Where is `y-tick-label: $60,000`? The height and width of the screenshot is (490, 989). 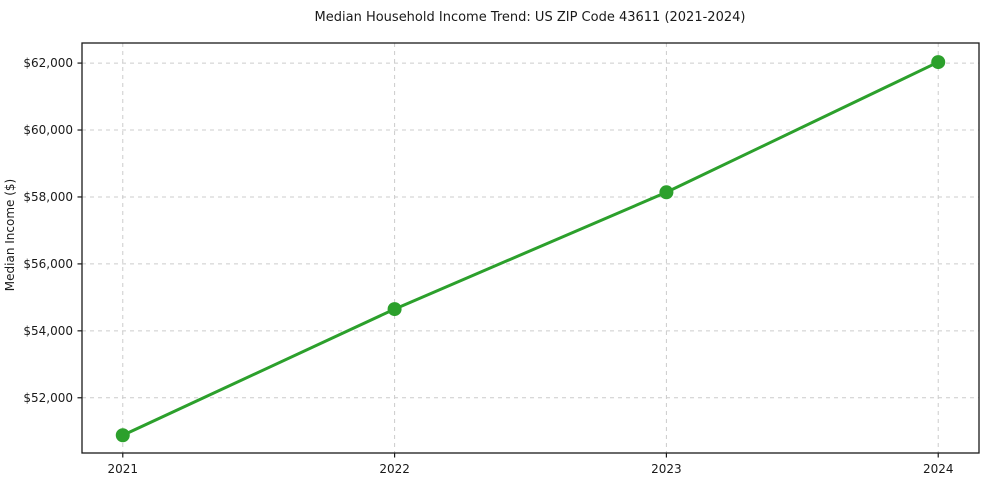 y-tick-label: $60,000 is located at coordinates (48, 130).